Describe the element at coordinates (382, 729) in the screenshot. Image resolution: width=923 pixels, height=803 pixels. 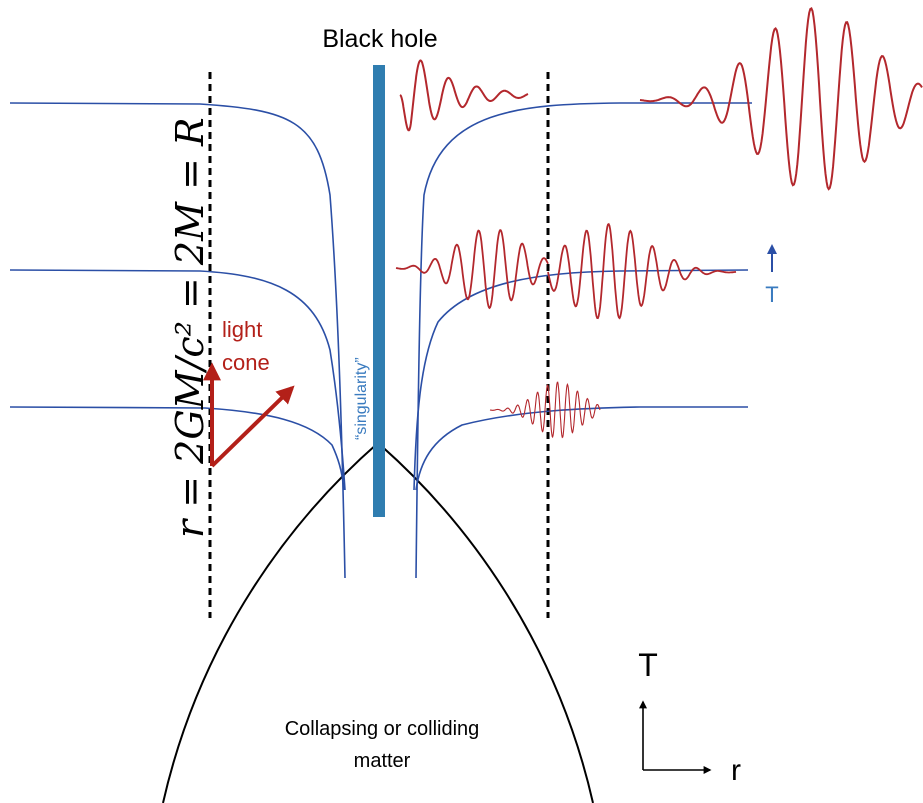
I see `matter-label-line1: Collapsing or colliding` at that location.